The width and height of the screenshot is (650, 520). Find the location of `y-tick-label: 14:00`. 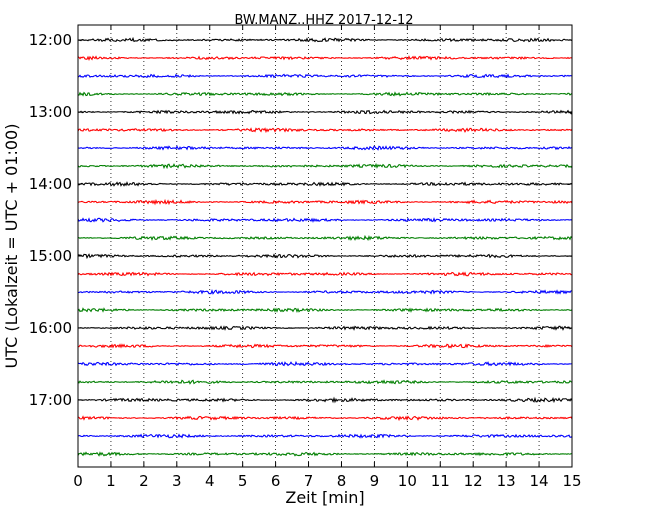

y-tick-label: 14:00 is located at coordinates (50, 184).